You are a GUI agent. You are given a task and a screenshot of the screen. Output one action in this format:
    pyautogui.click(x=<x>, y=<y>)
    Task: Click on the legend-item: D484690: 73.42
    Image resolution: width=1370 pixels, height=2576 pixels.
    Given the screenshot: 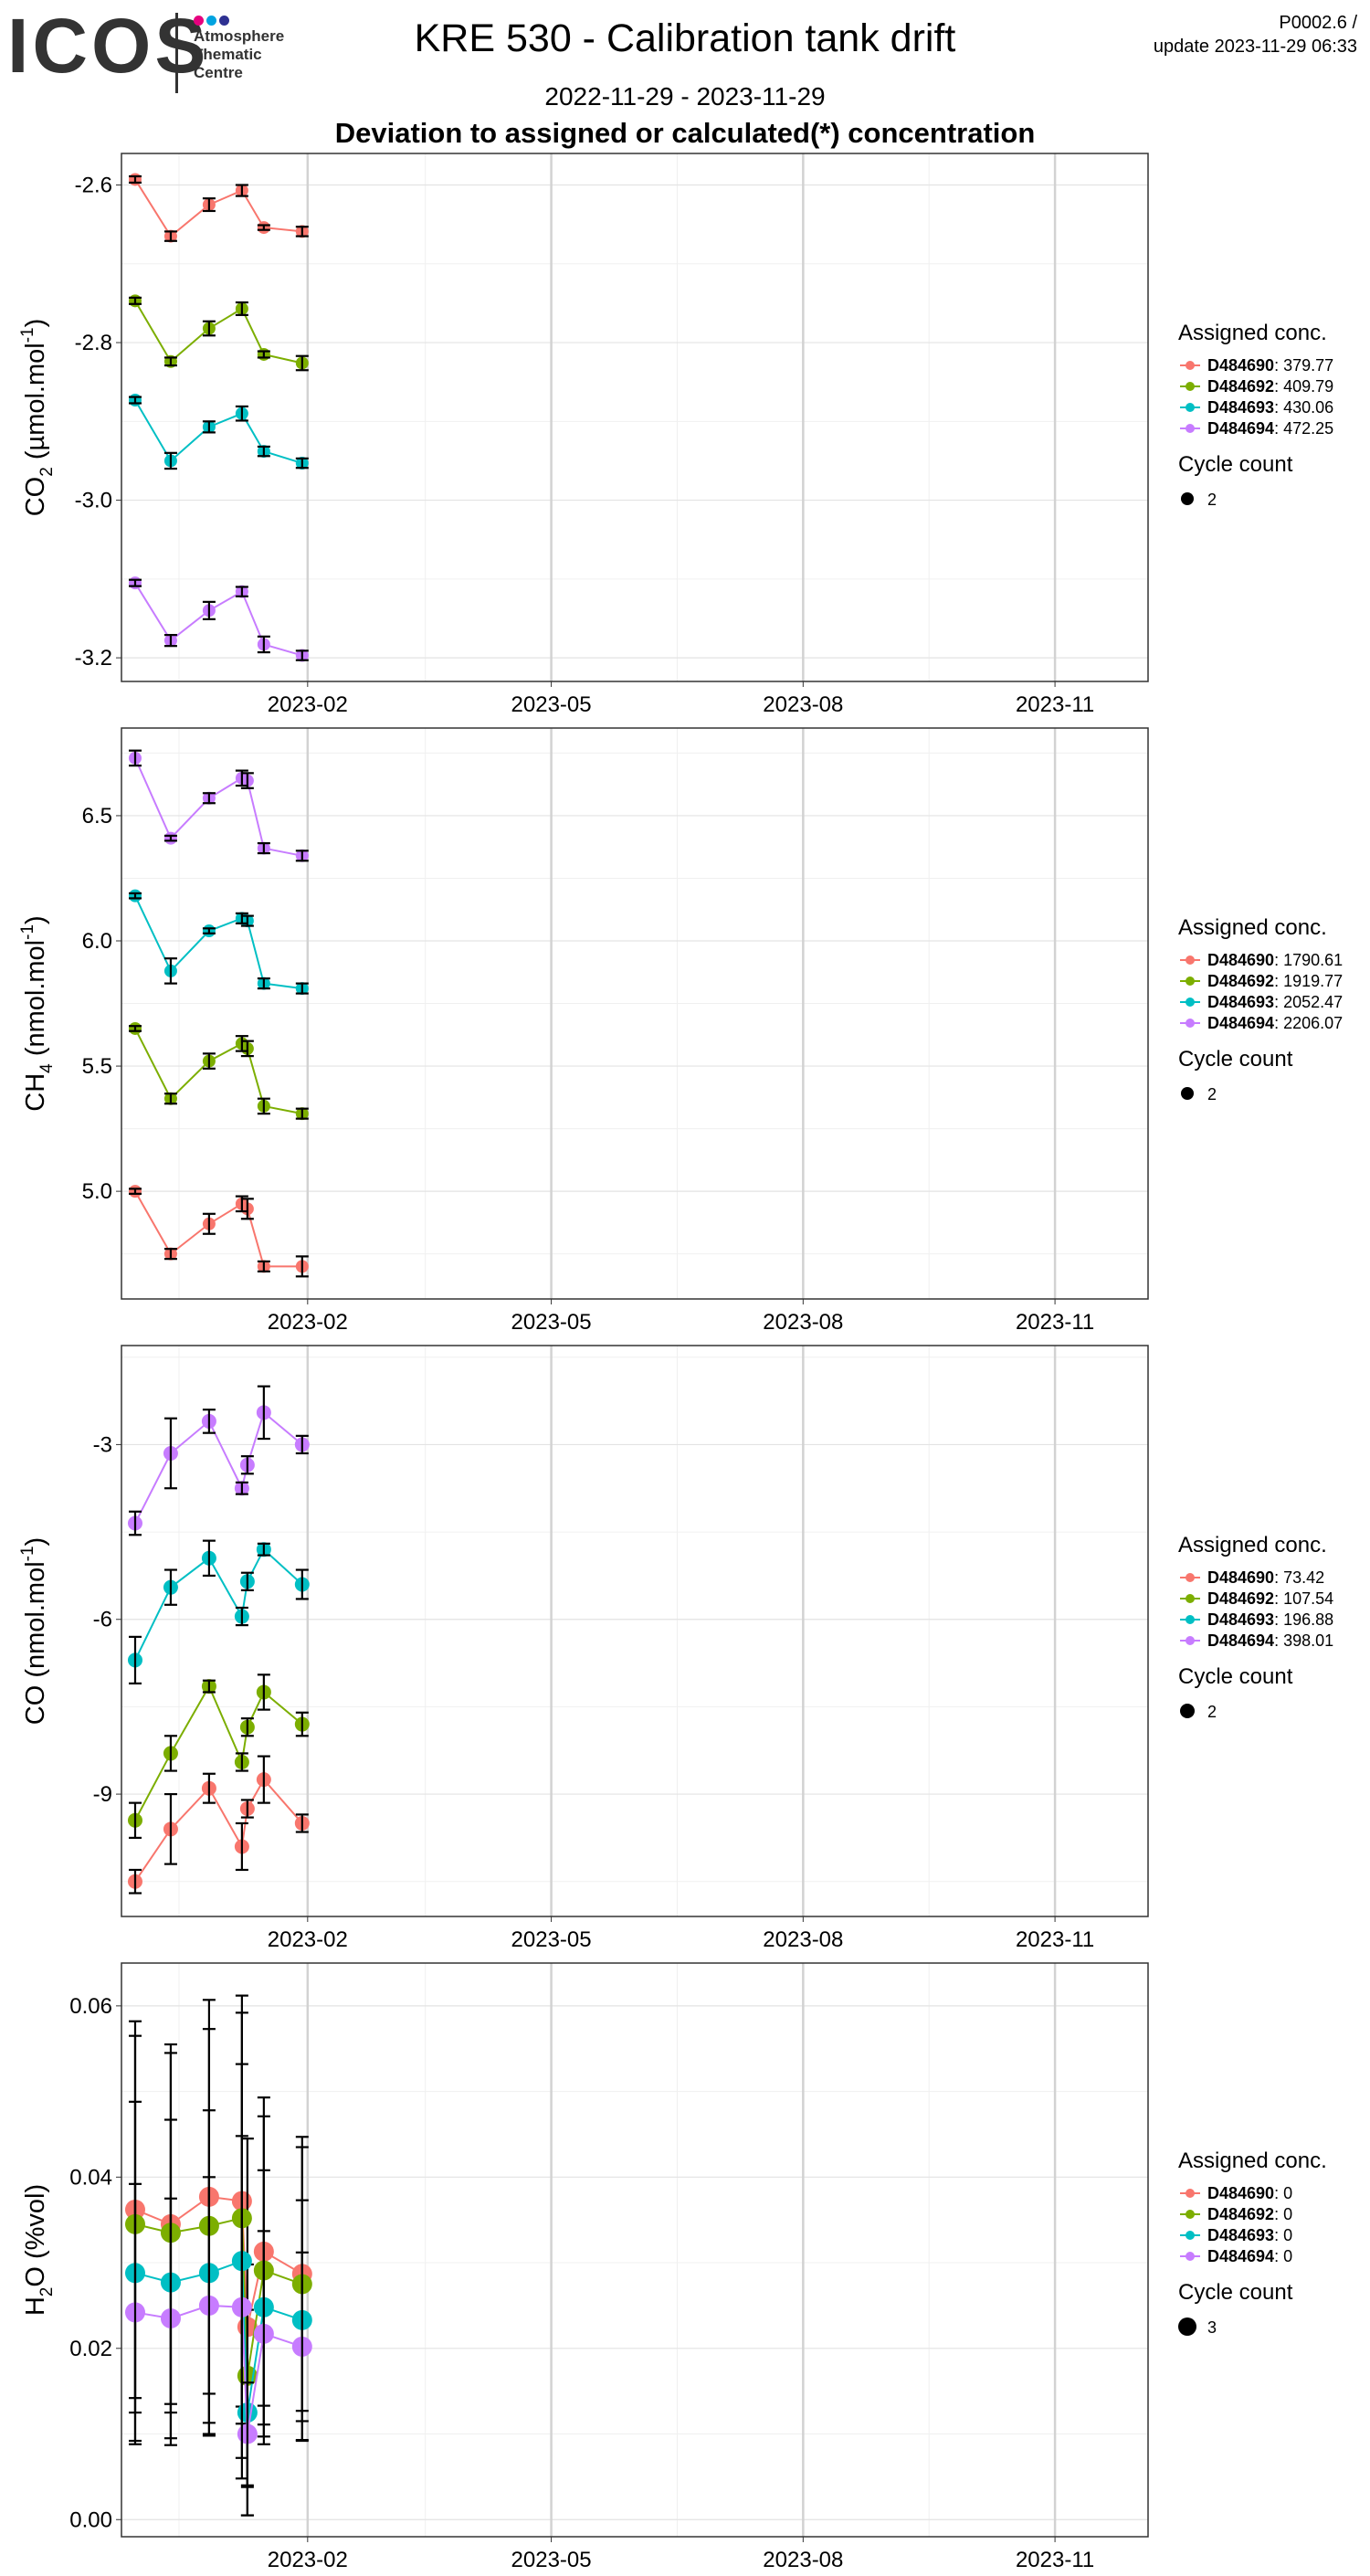 What is the action you would take?
    pyautogui.click(x=1265, y=1577)
    